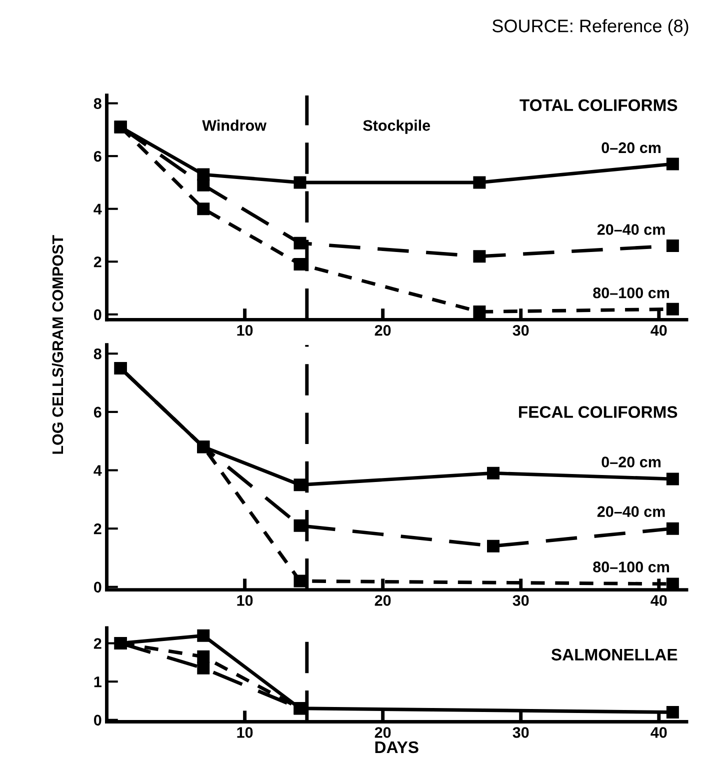 The width and height of the screenshot is (707, 763). What do you see at coordinates (58, 344) in the screenshot?
I see `y-axis-title: LOG CELLS/GRAM COMPOST` at bounding box center [58, 344].